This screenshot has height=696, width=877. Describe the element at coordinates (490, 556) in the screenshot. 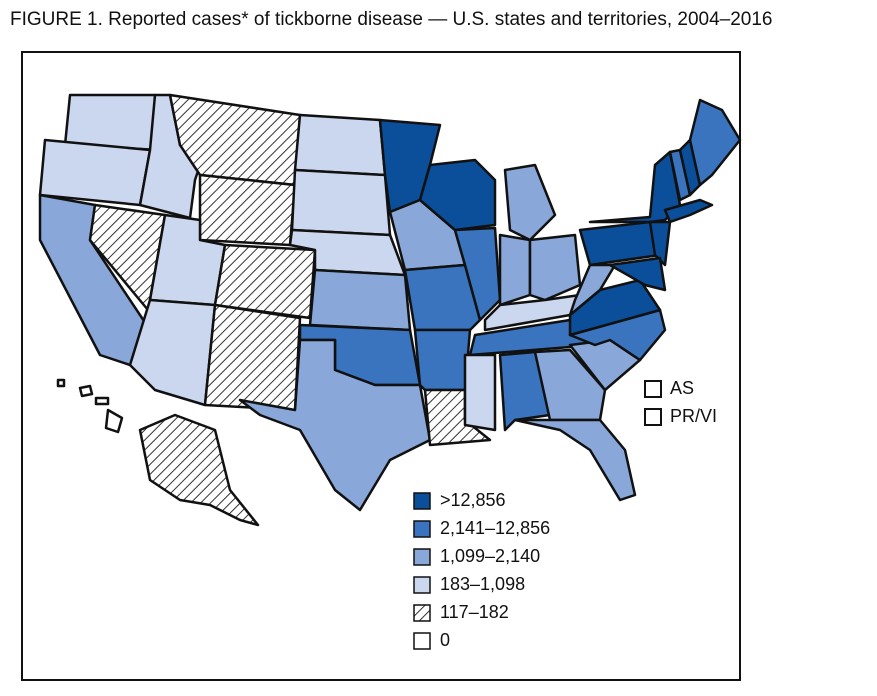

I see `legend-label: 1,099–2,140` at that location.